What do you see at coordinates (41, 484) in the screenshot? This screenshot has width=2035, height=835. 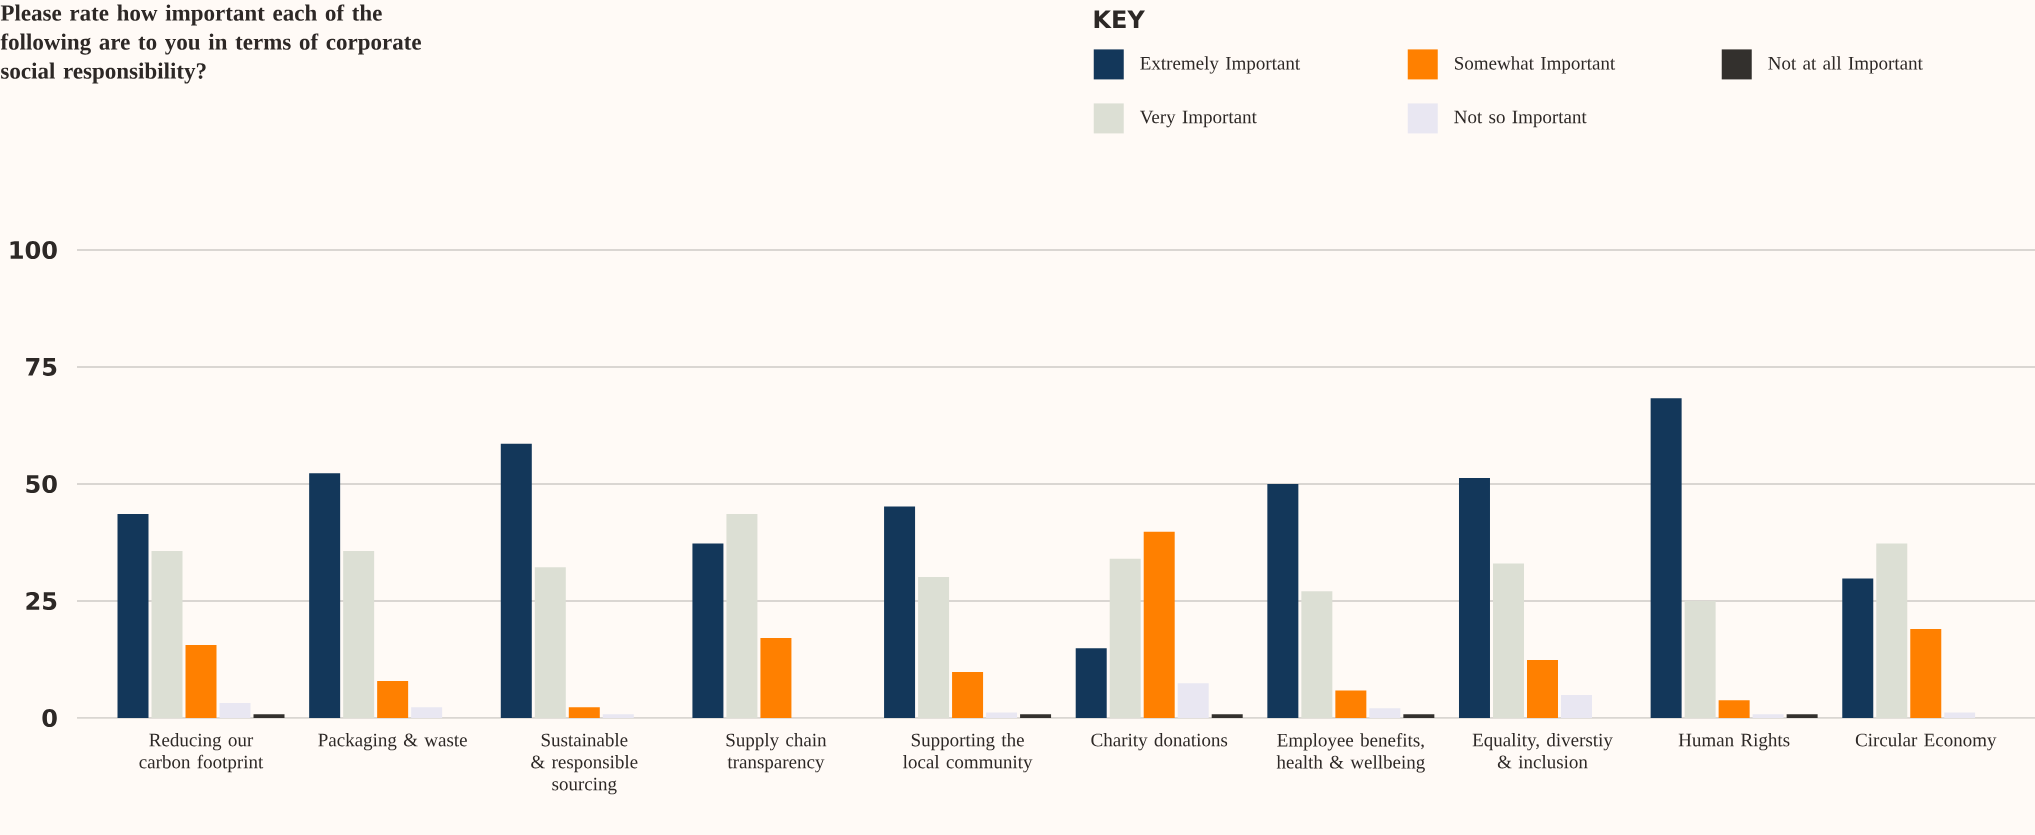 I see `y-tick-label: 50` at bounding box center [41, 484].